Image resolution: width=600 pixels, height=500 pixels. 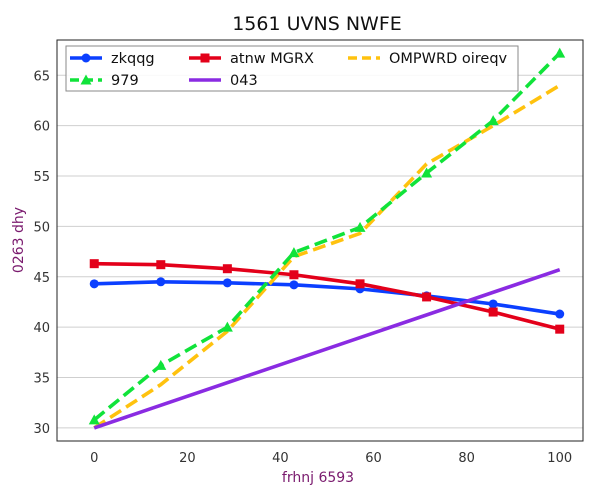 I want to click on legend-label: OMPWRD oireqv, so click(x=448, y=59).